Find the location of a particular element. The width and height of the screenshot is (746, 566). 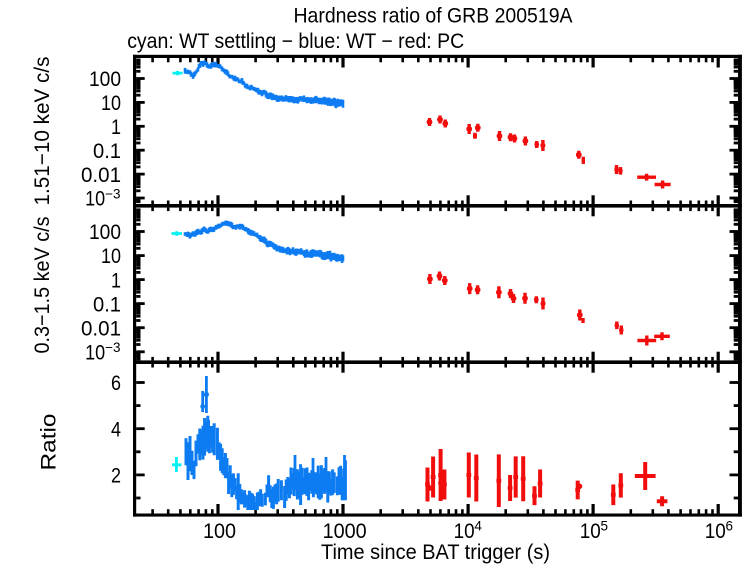

svg-text: 2 is located at coordinates (116, 476).